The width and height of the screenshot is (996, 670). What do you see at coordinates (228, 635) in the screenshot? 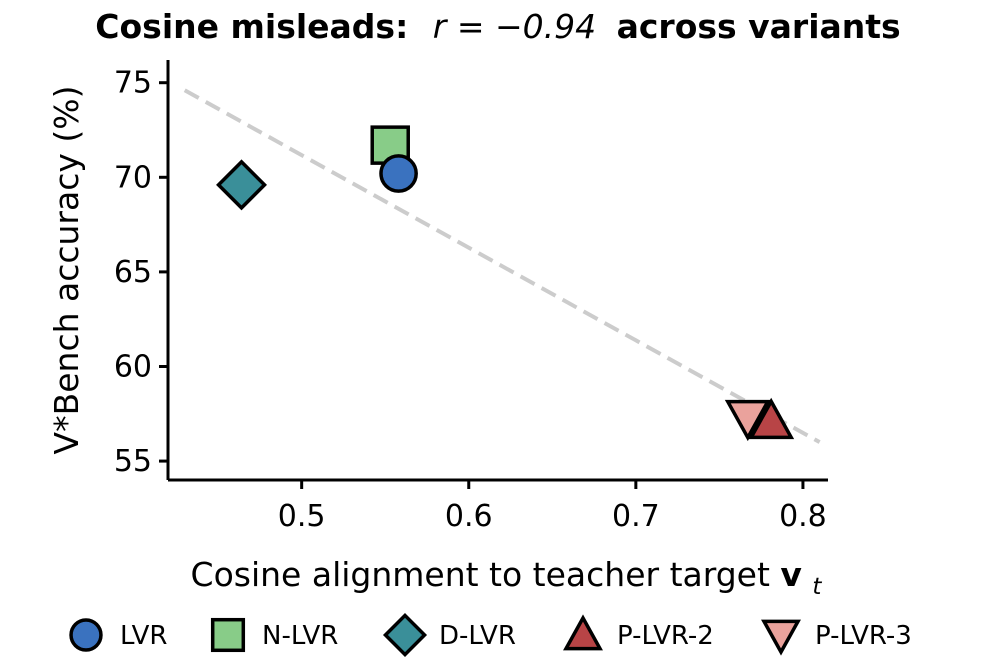
I see `legend-marker-n-lvr` at bounding box center [228, 635].